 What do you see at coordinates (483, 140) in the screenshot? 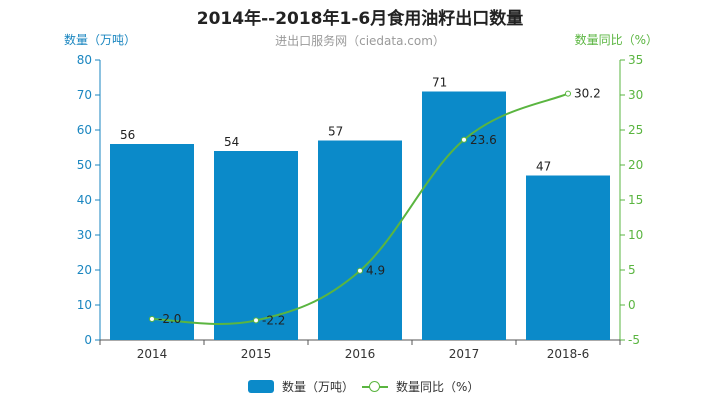
I see `growth-data-label: 23.6` at bounding box center [483, 140].